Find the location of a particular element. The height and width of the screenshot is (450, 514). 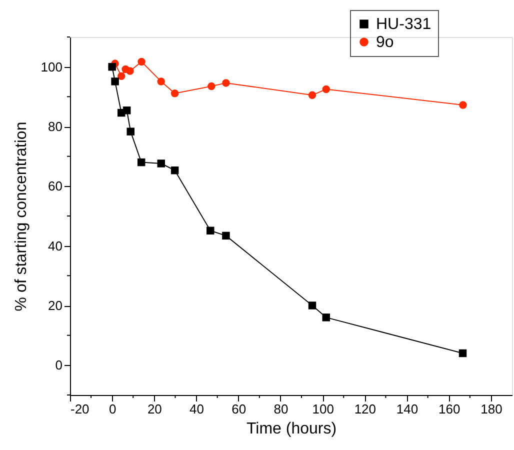

x-tick-label: 140 is located at coordinates (407, 409).